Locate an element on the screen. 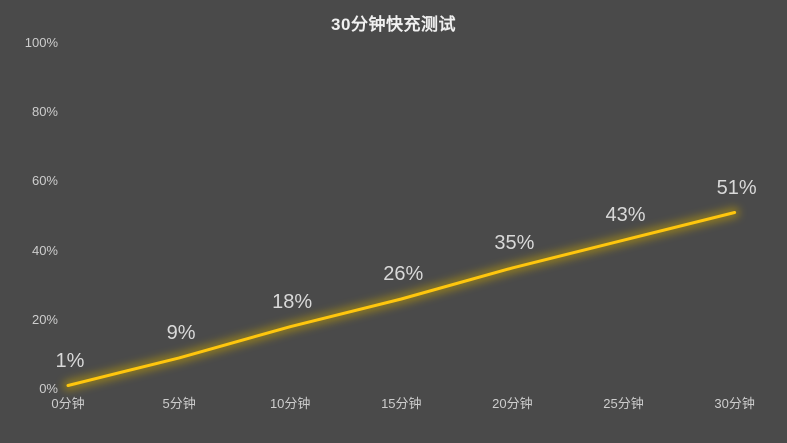 The width and height of the screenshot is (787, 443). x-tick-label: 0分钟 is located at coordinates (68, 403).